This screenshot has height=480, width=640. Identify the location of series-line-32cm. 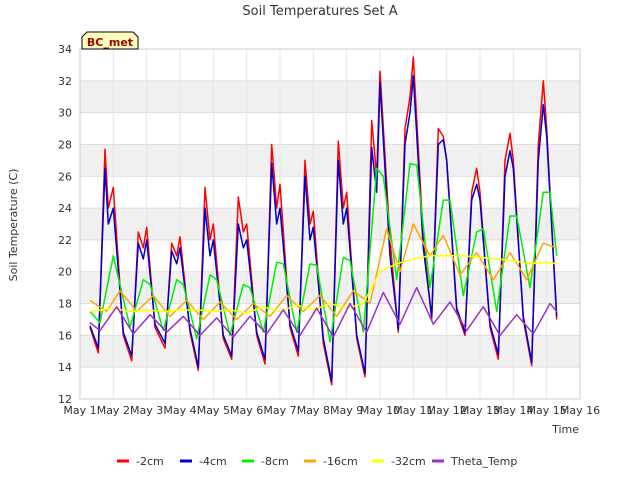
(323, 284).